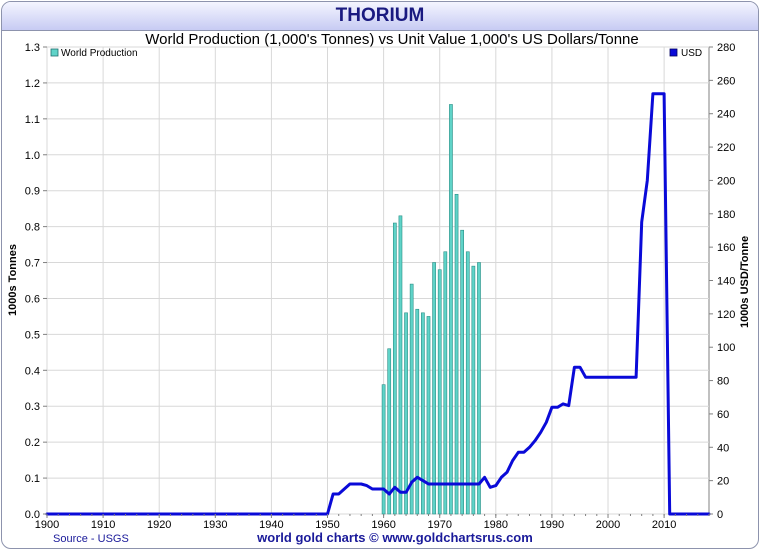 The height and width of the screenshot is (550, 760). I want to click on legend-production: World Production, so click(94, 53).